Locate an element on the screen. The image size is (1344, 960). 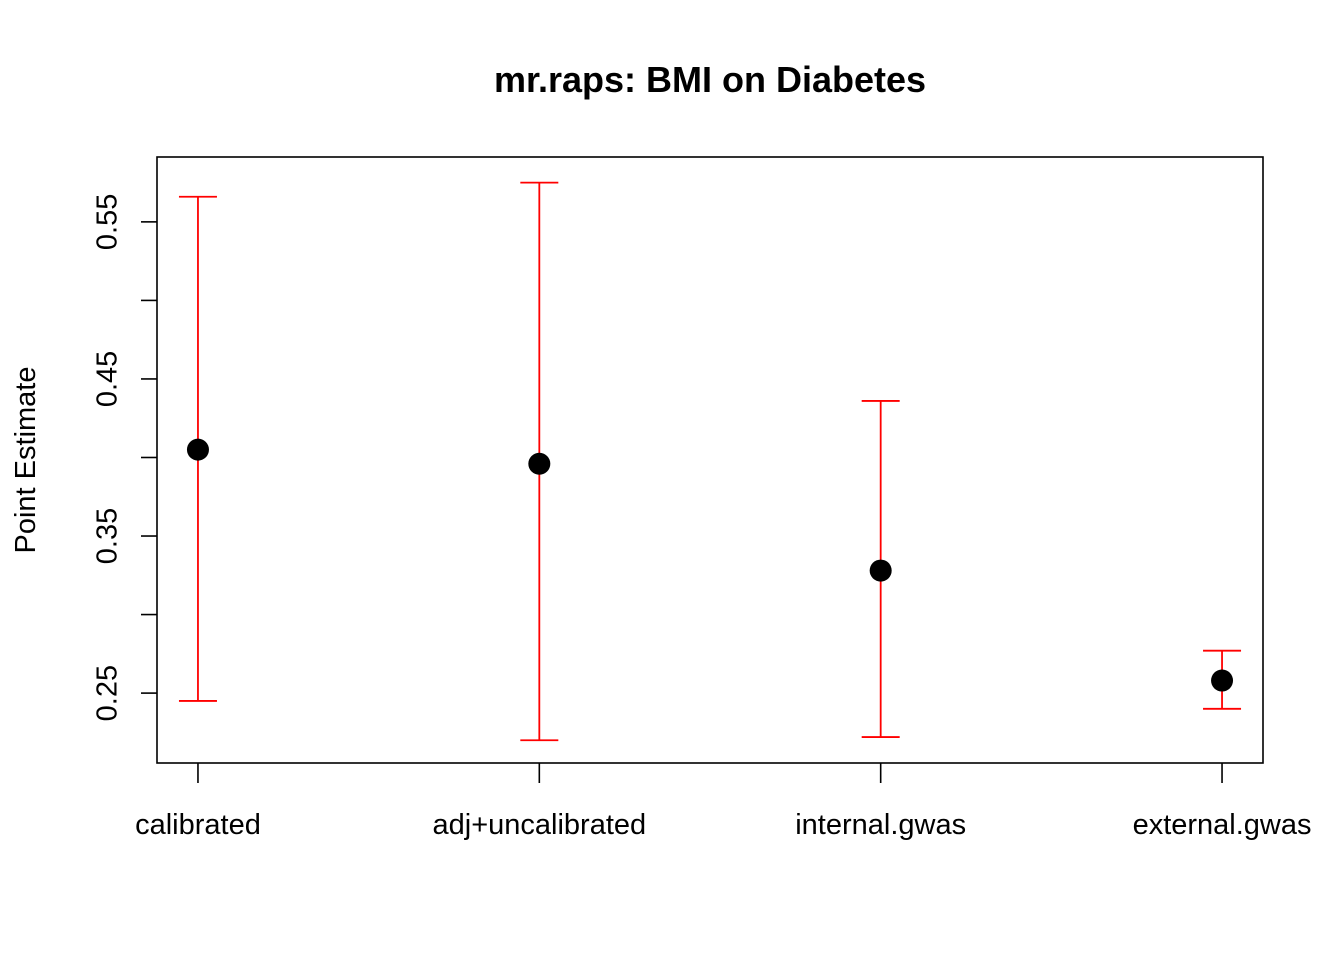
x-tick-label: internal.gwas is located at coordinates (880, 825).